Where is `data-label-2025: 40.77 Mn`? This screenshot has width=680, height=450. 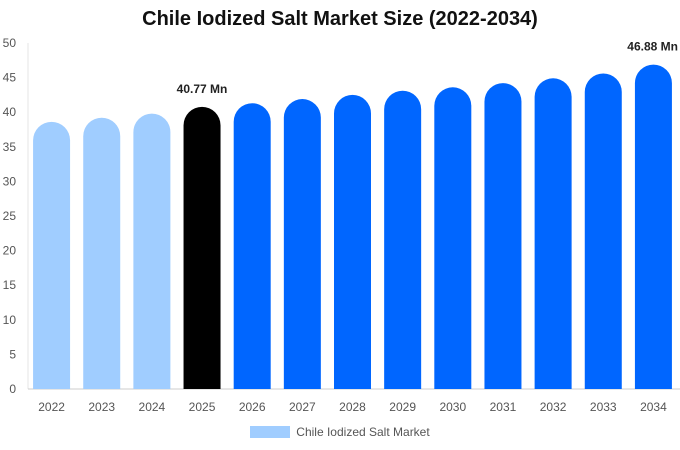
data-label-2025: 40.77 Mn is located at coordinates (202, 89).